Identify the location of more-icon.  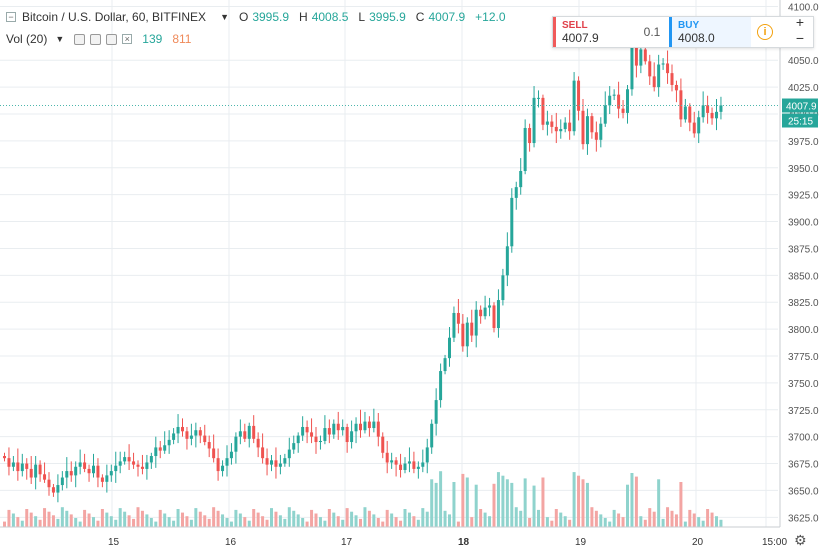
(112, 39).